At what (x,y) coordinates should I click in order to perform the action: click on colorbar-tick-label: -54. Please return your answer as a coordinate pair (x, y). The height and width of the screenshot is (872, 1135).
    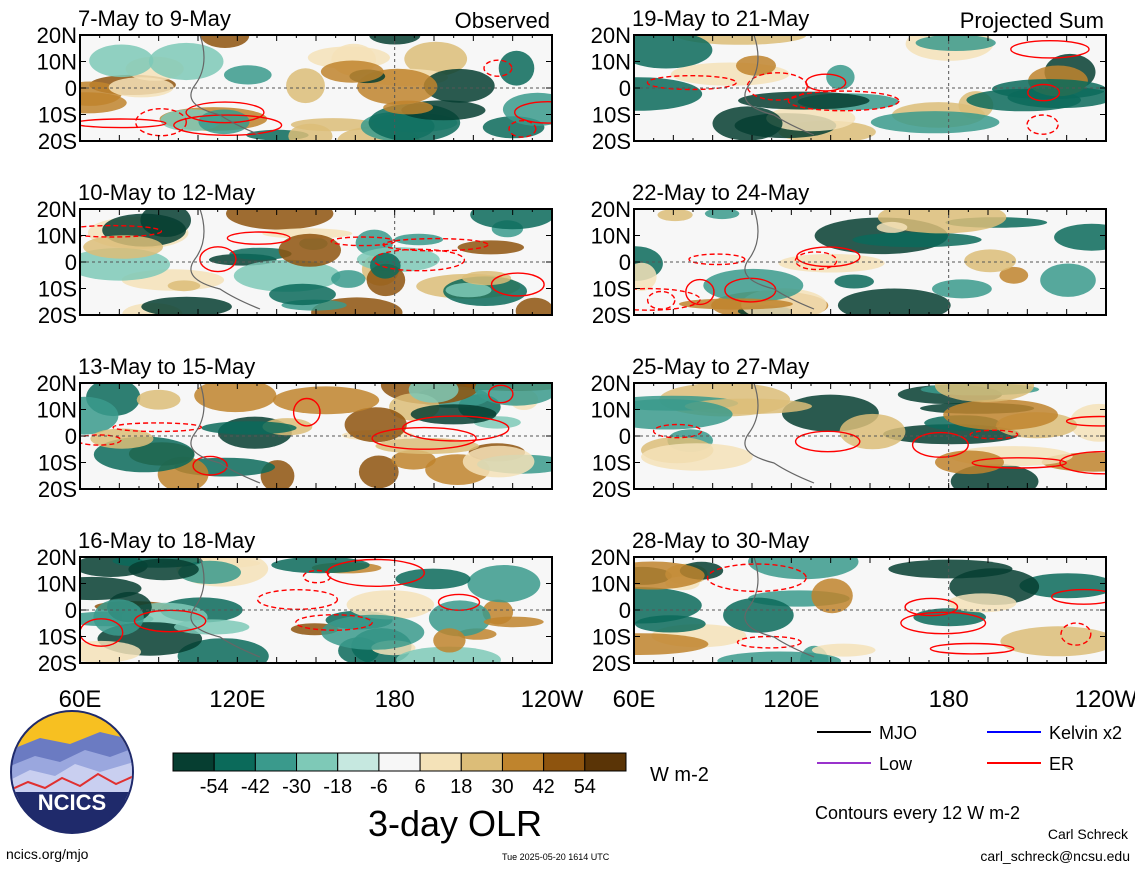
    Looking at the image, I should click on (214, 787).